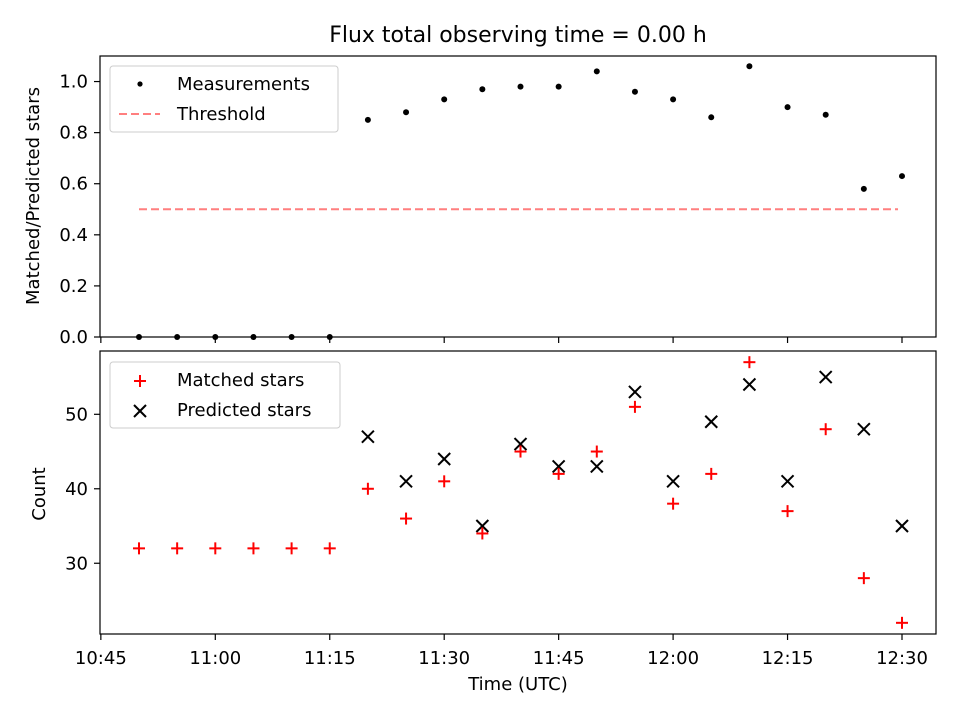 This screenshot has height=720, width=960. I want to click on top-legend-box, so click(224, 99).